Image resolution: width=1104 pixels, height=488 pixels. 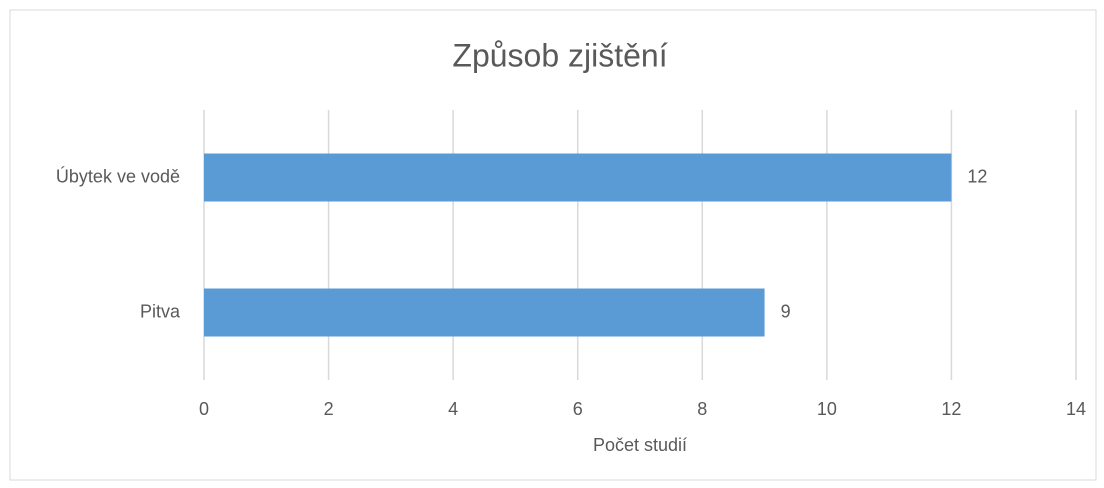 I want to click on data-label: 12, so click(x=977, y=176).